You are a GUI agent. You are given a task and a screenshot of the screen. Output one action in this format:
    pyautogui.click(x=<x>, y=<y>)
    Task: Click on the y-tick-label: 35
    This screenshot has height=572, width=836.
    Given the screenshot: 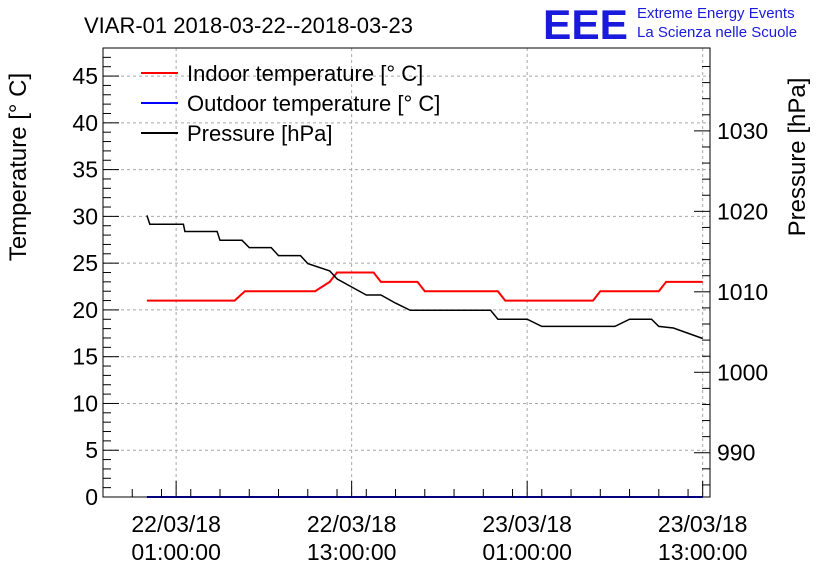 What is the action you would take?
    pyautogui.click(x=85, y=170)
    